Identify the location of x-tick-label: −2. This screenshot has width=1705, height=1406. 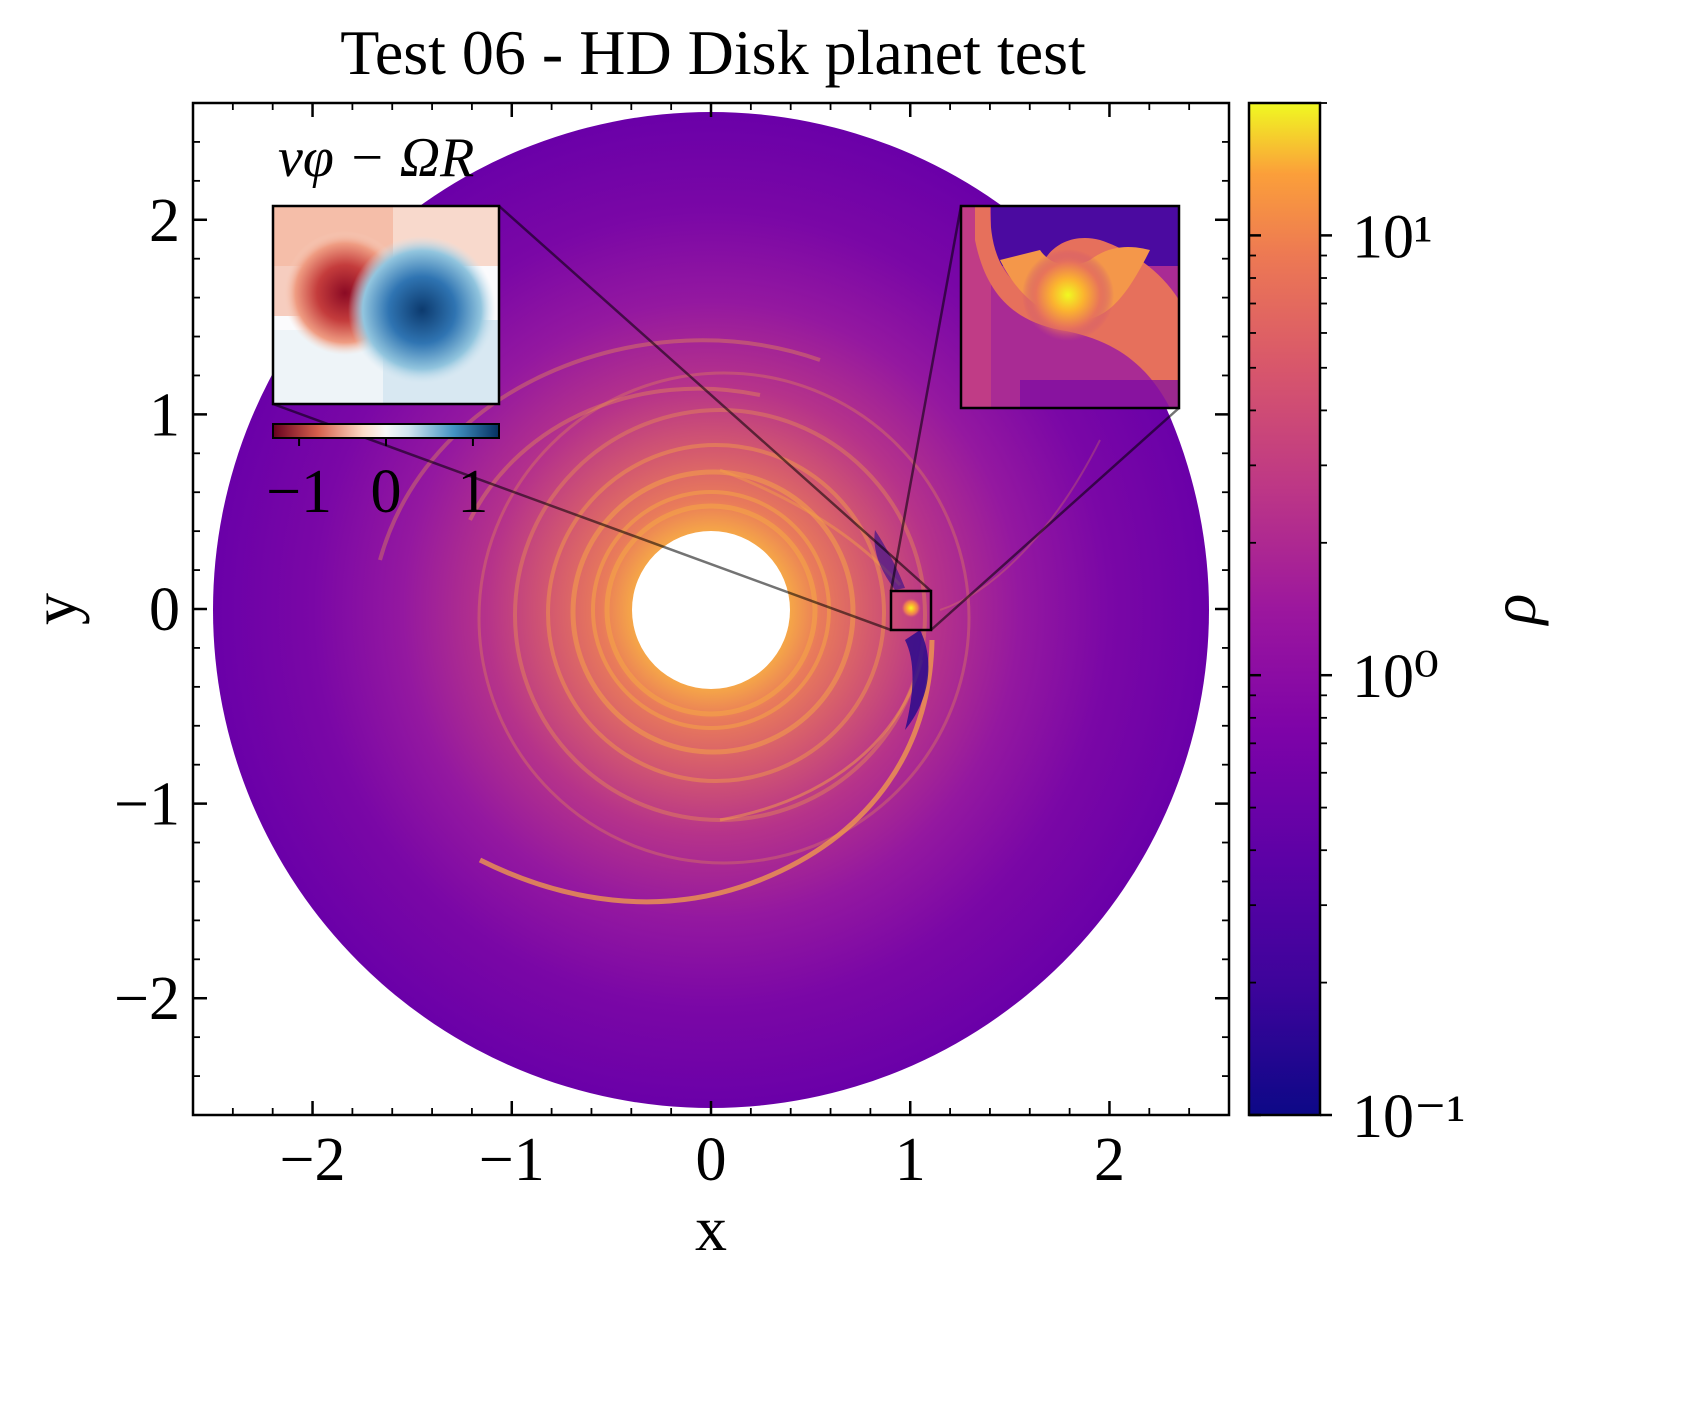
(313, 1160).